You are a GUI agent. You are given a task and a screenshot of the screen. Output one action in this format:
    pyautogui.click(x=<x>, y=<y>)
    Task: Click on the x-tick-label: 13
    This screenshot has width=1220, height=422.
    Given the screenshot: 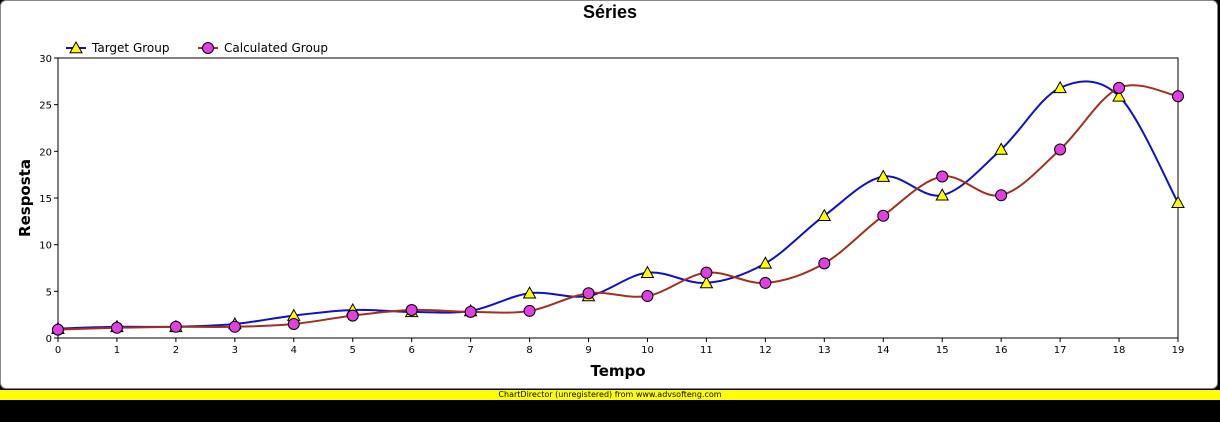 What is the action you would take?
    pyautogui.click(x=824, y=350)
    